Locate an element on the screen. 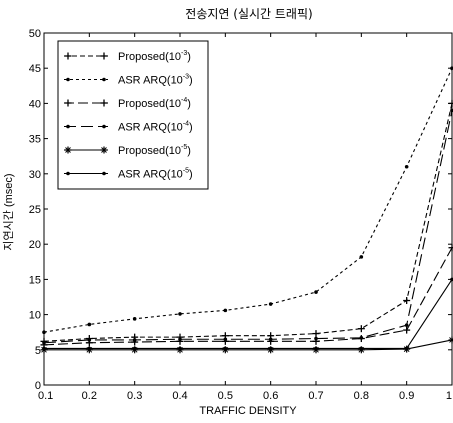 The width and height of the screenshot is (453, 423). legend-box is located at coordinates (133, 115).